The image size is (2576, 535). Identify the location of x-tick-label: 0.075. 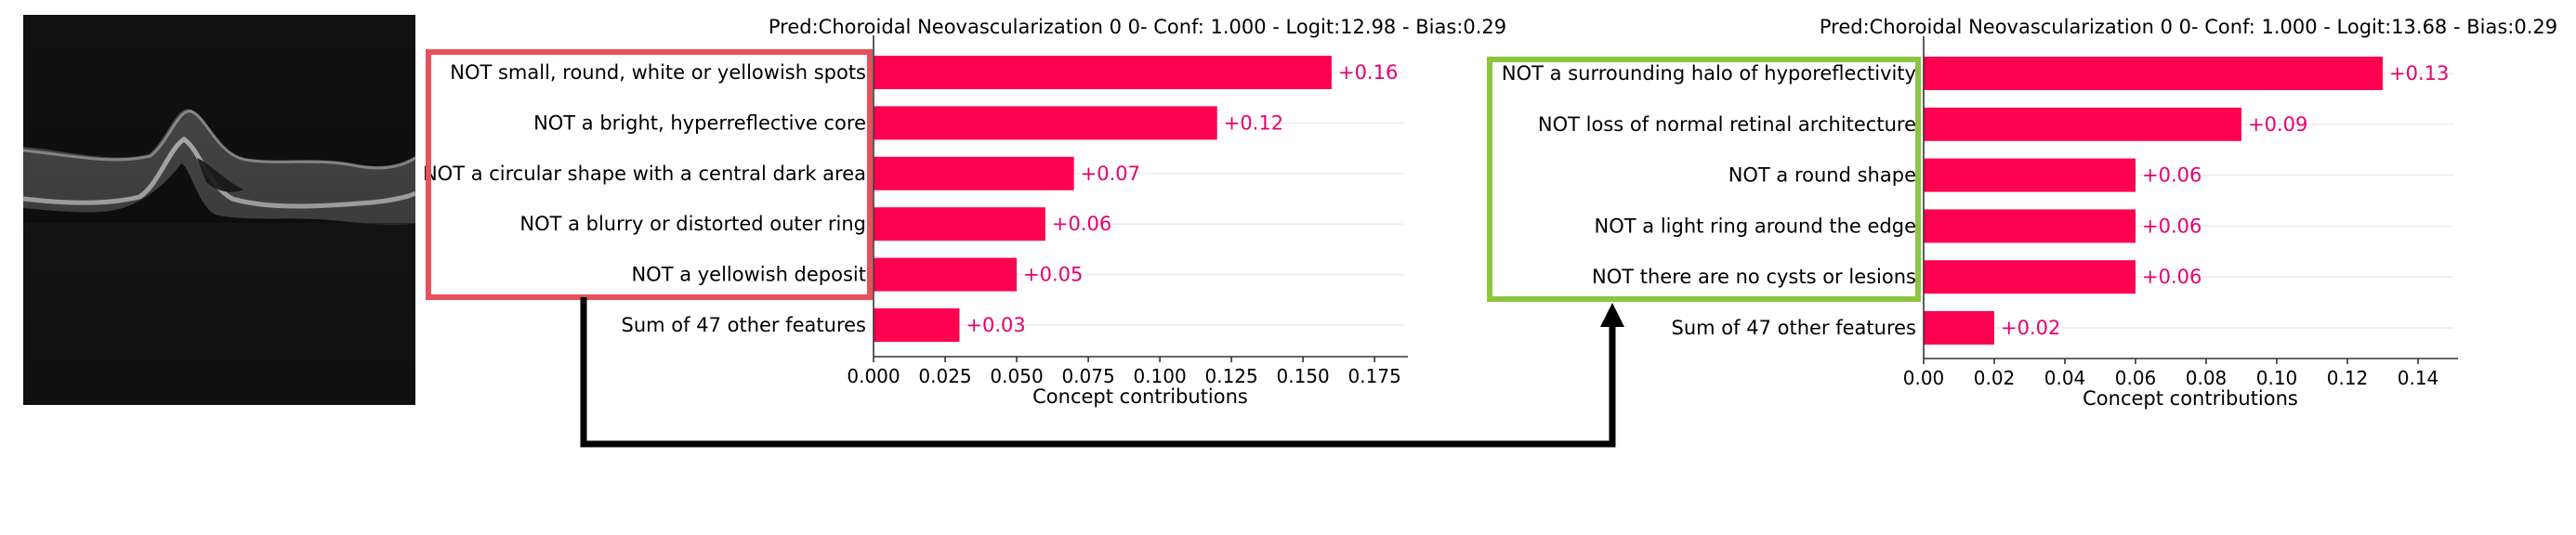
(1087, 376).